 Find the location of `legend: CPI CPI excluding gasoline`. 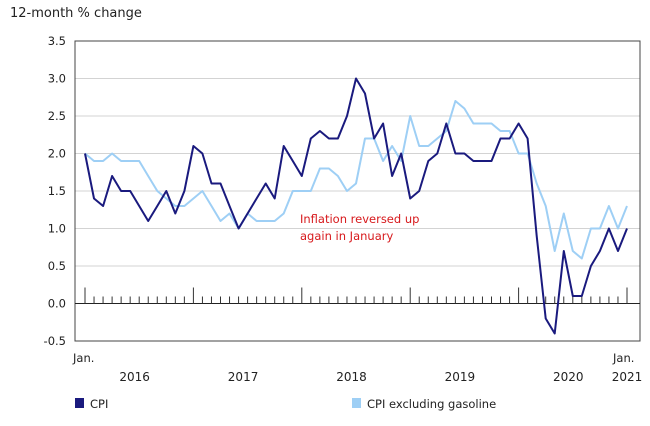

legend: CPI CPI excluding gasoline is located at coordinates (285, 404).